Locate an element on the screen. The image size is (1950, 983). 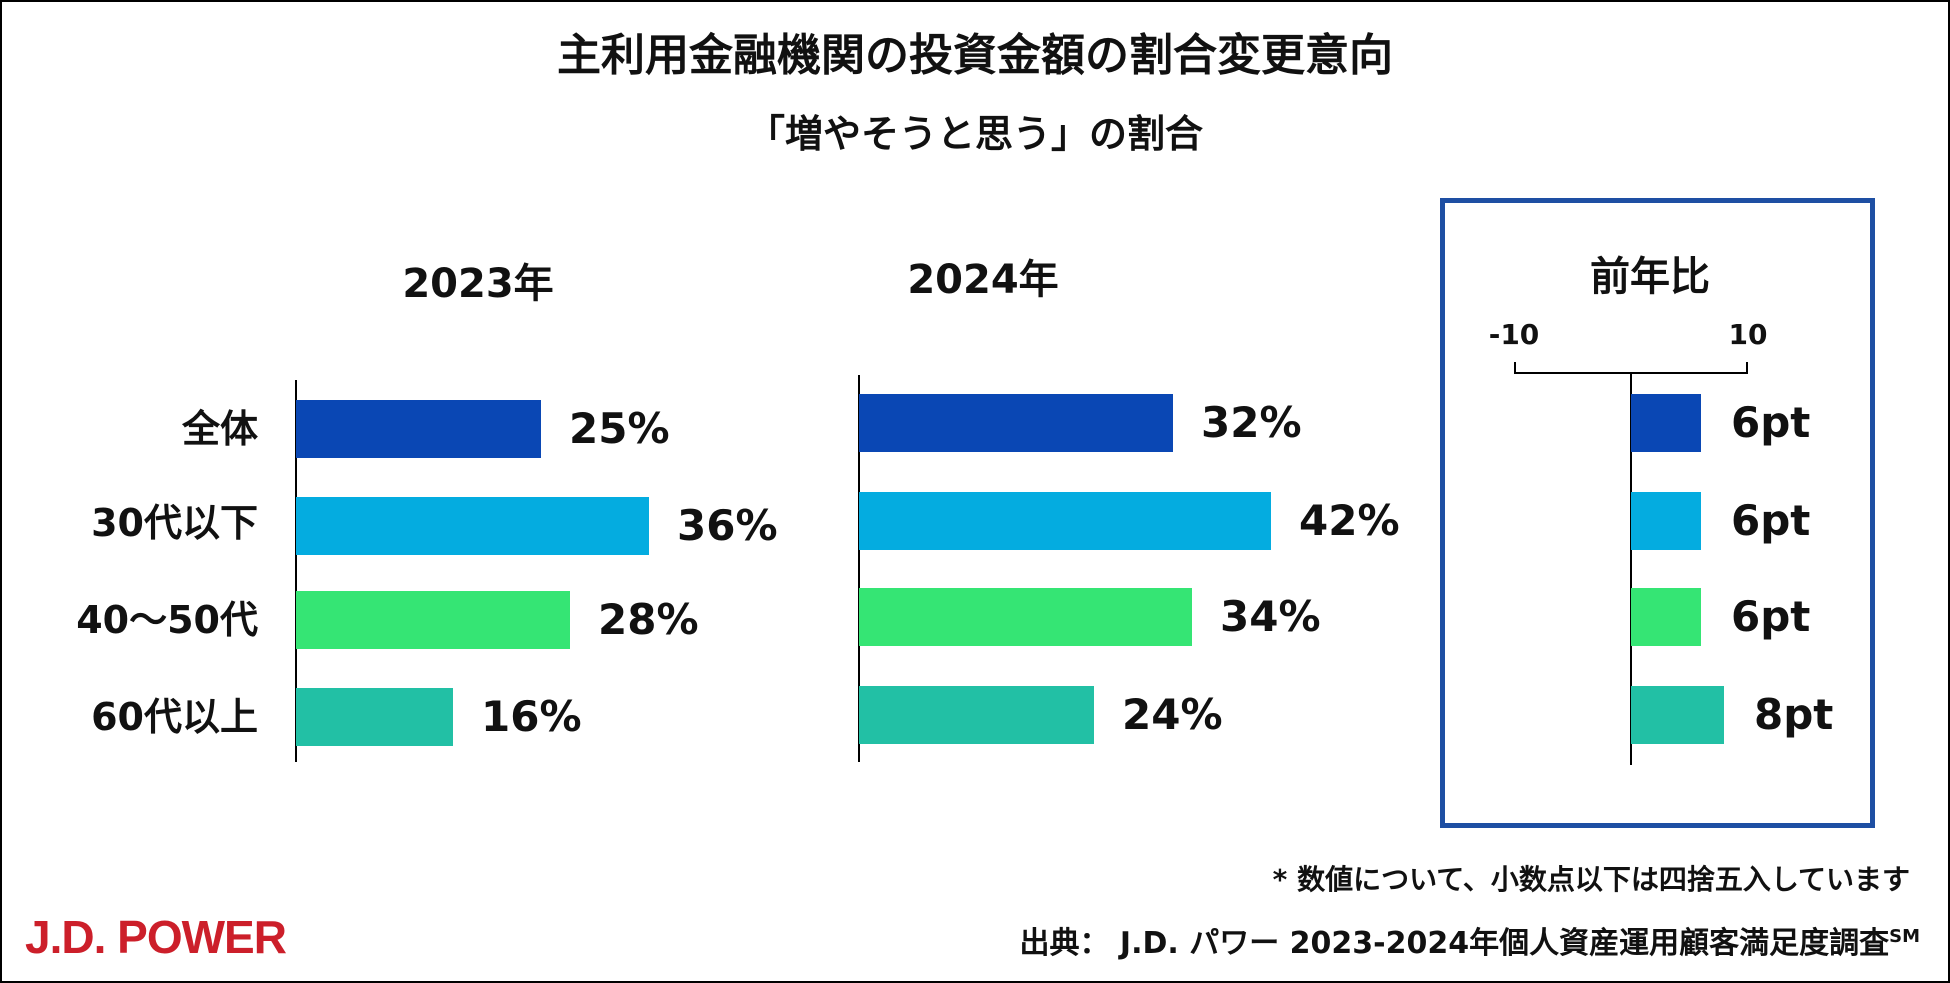
panel-title-2023: 2023年 is located at coordinates (478, 284).